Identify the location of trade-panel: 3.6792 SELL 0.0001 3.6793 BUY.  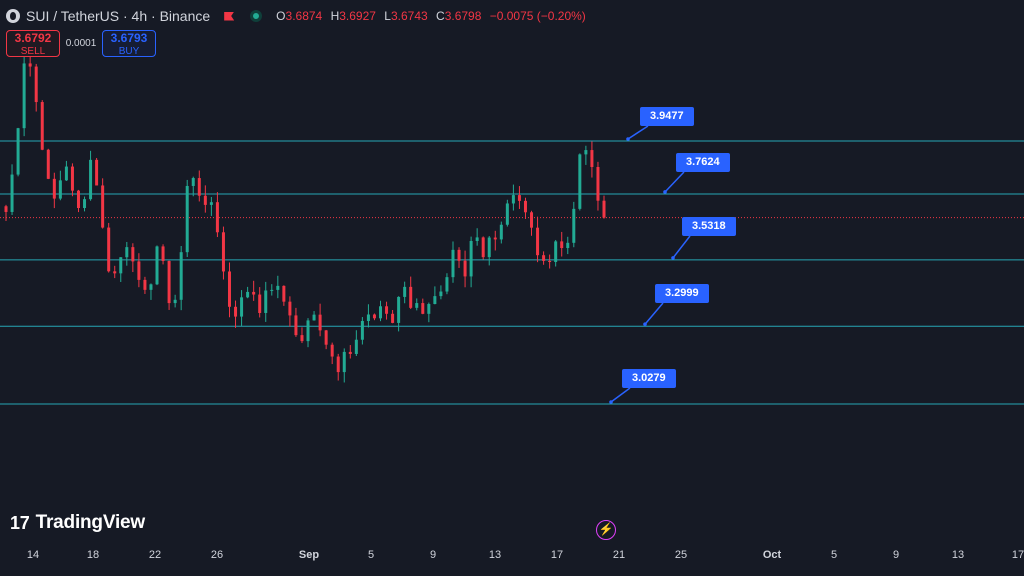
(81, 43).